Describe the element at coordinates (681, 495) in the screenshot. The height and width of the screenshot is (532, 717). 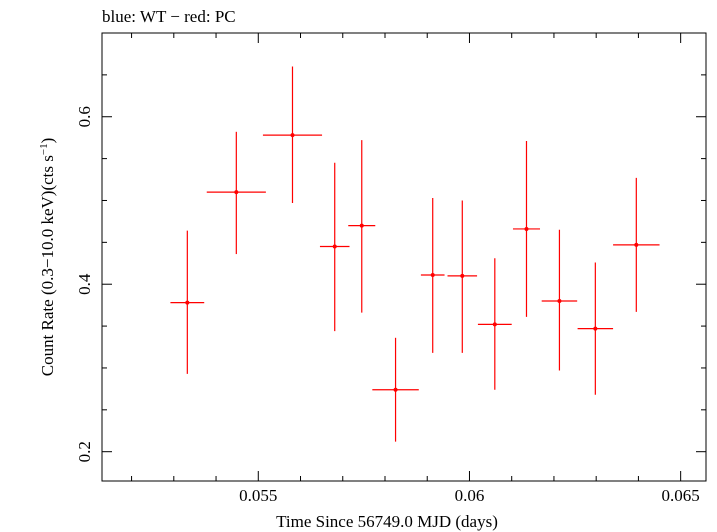
I see `x-tick-label: 0.065` at that location.